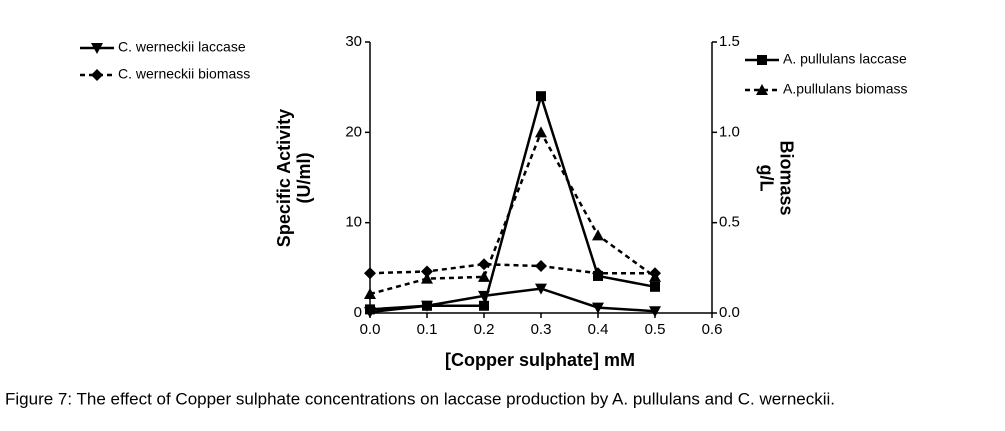  What do you see at coordinates (182, 47) in the screenshot?
I see `legend-label: C. werneckii laccase` at bounding box center [182, 47].